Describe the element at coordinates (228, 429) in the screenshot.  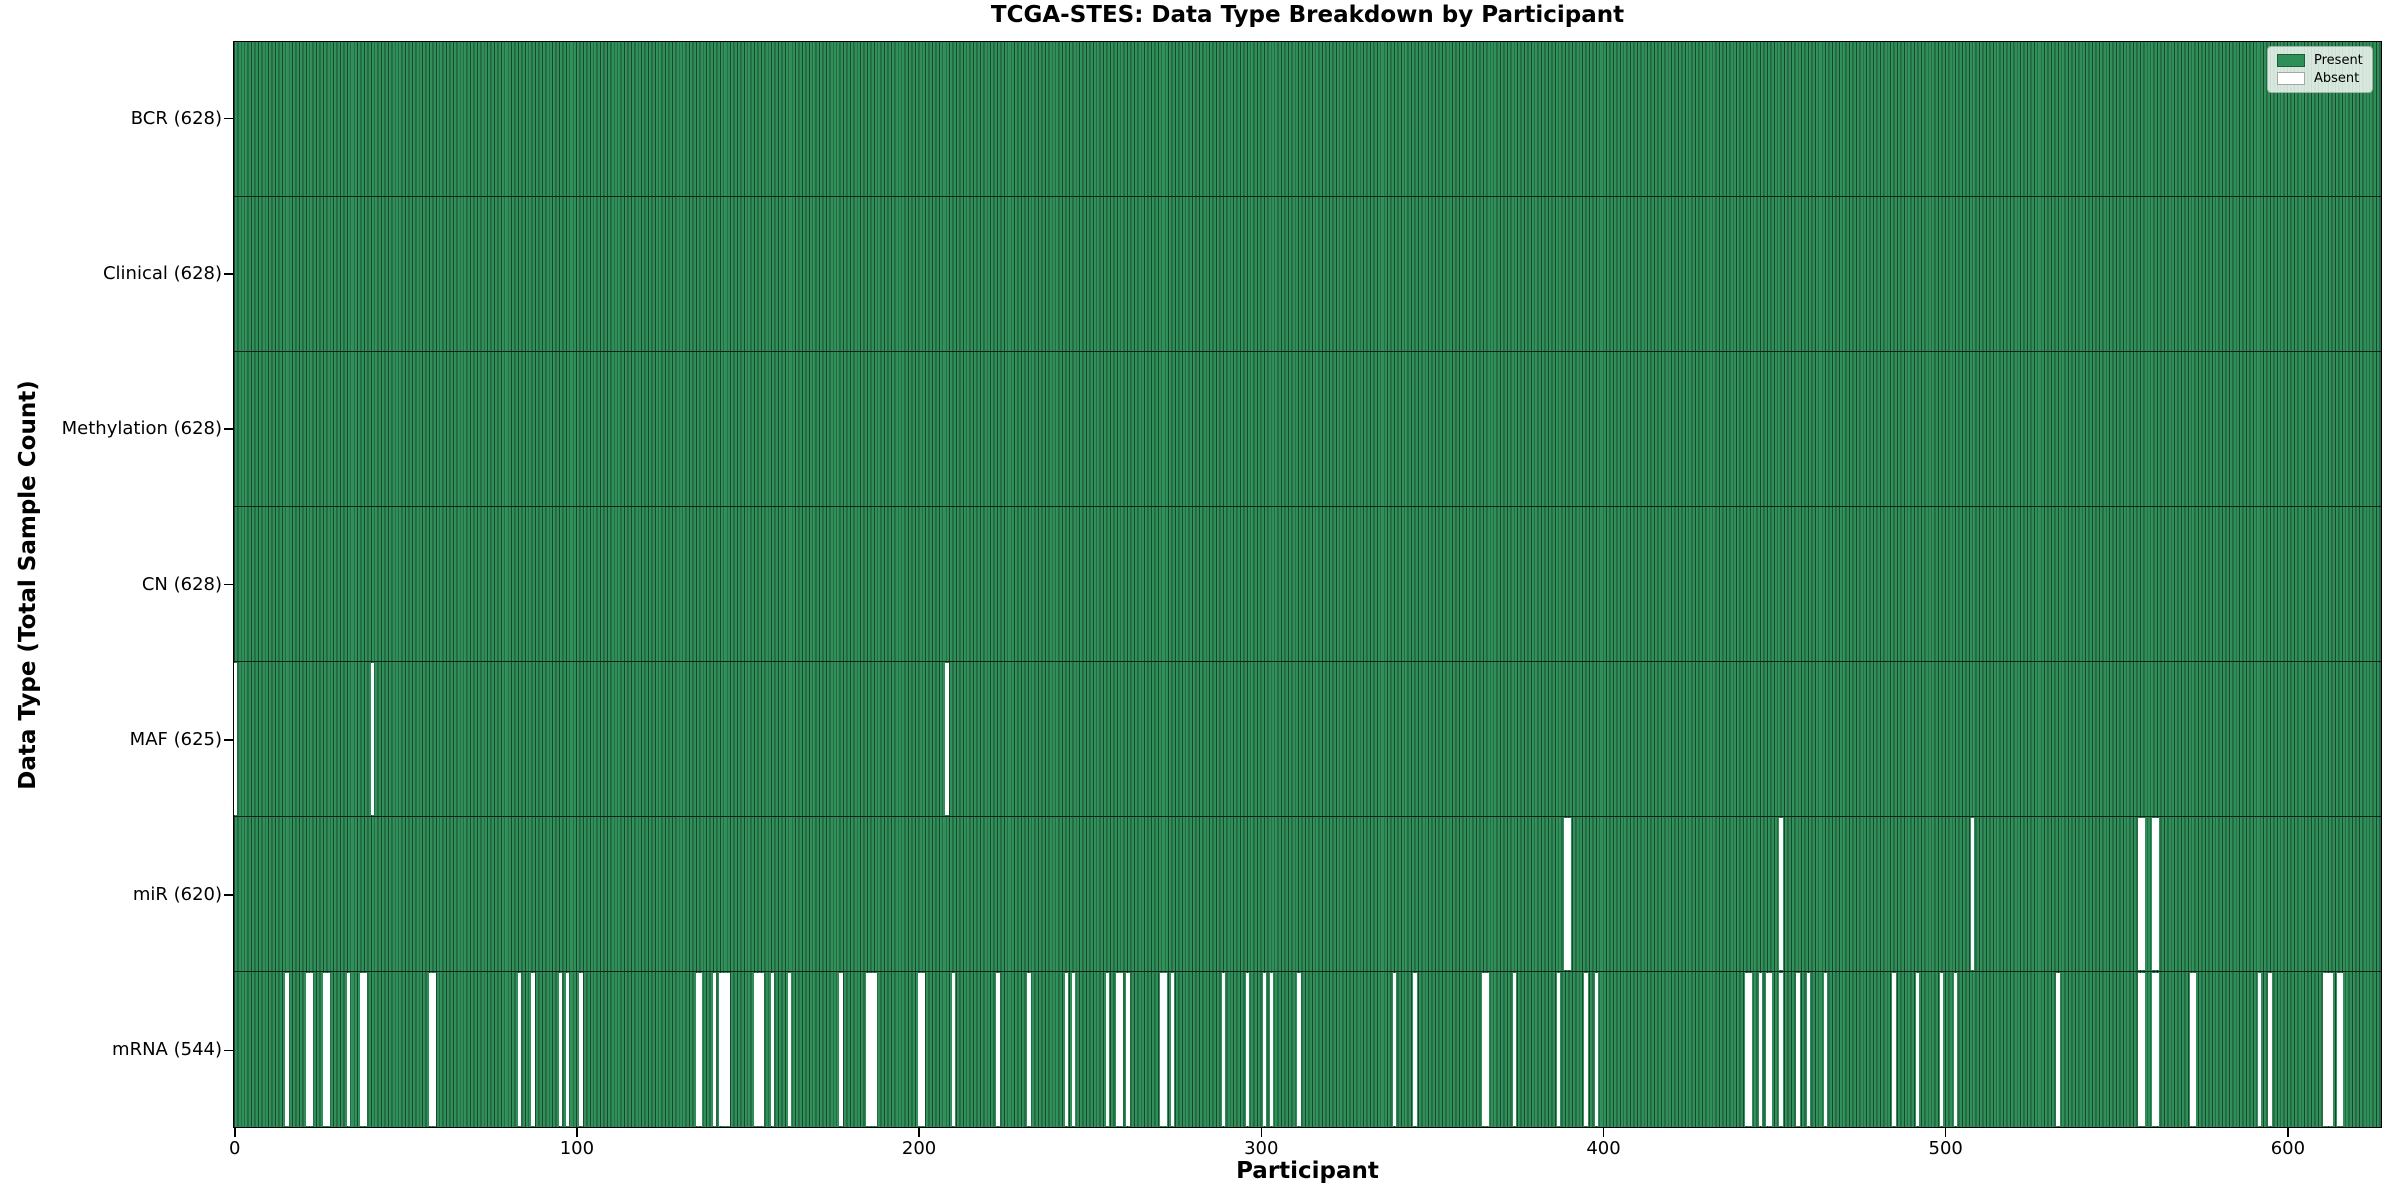
I see `ytick-mark-Methylation` at that location.